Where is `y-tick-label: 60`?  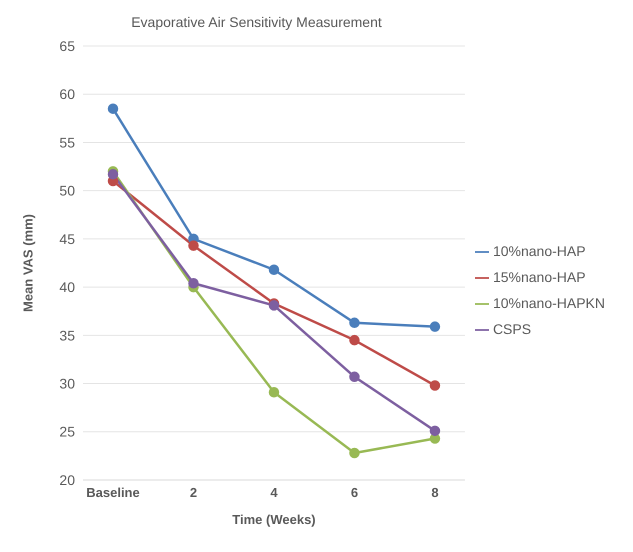
y-tick-label: 60 is located at coordinates (67, 94).